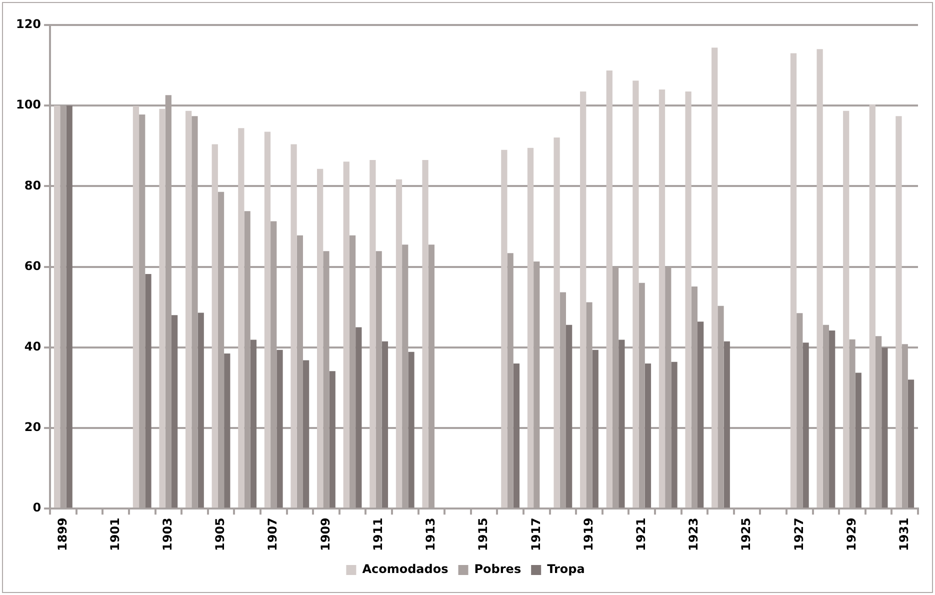  What do you see at coordinates (641, 535) in the screenshot?
I see `x-tick-label: 1921` at bounding box center [641, 535].